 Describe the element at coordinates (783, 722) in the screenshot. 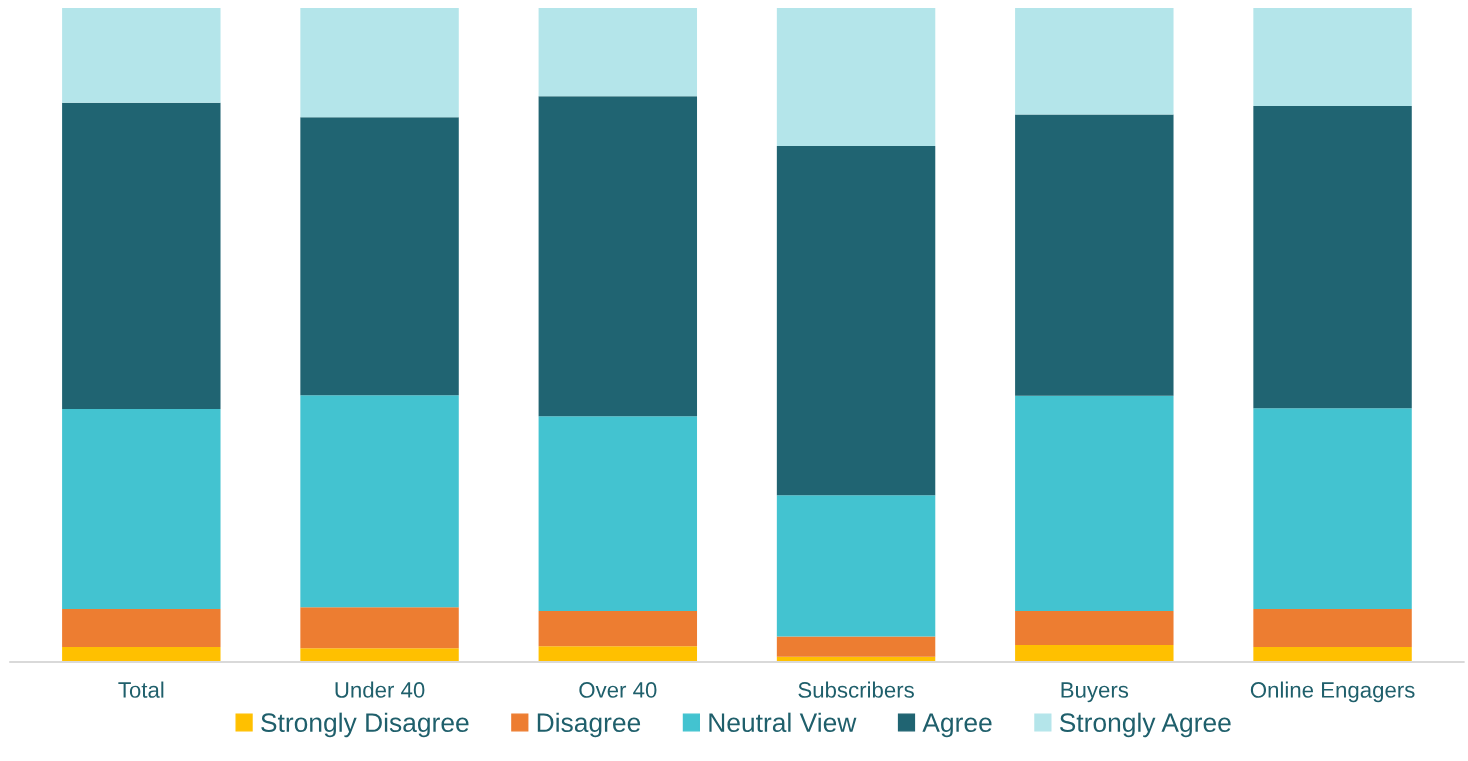

I see `legend-label: Neutral View` at that location.